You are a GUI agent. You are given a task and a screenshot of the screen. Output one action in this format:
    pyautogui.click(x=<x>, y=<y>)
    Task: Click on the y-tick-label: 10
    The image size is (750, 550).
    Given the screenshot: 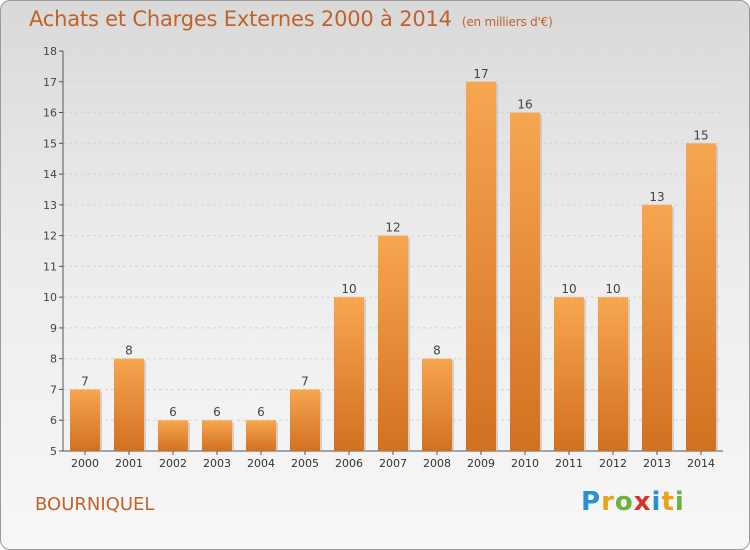 What is the action you would take?
    pyautogui.click(x=50, y=297)
    